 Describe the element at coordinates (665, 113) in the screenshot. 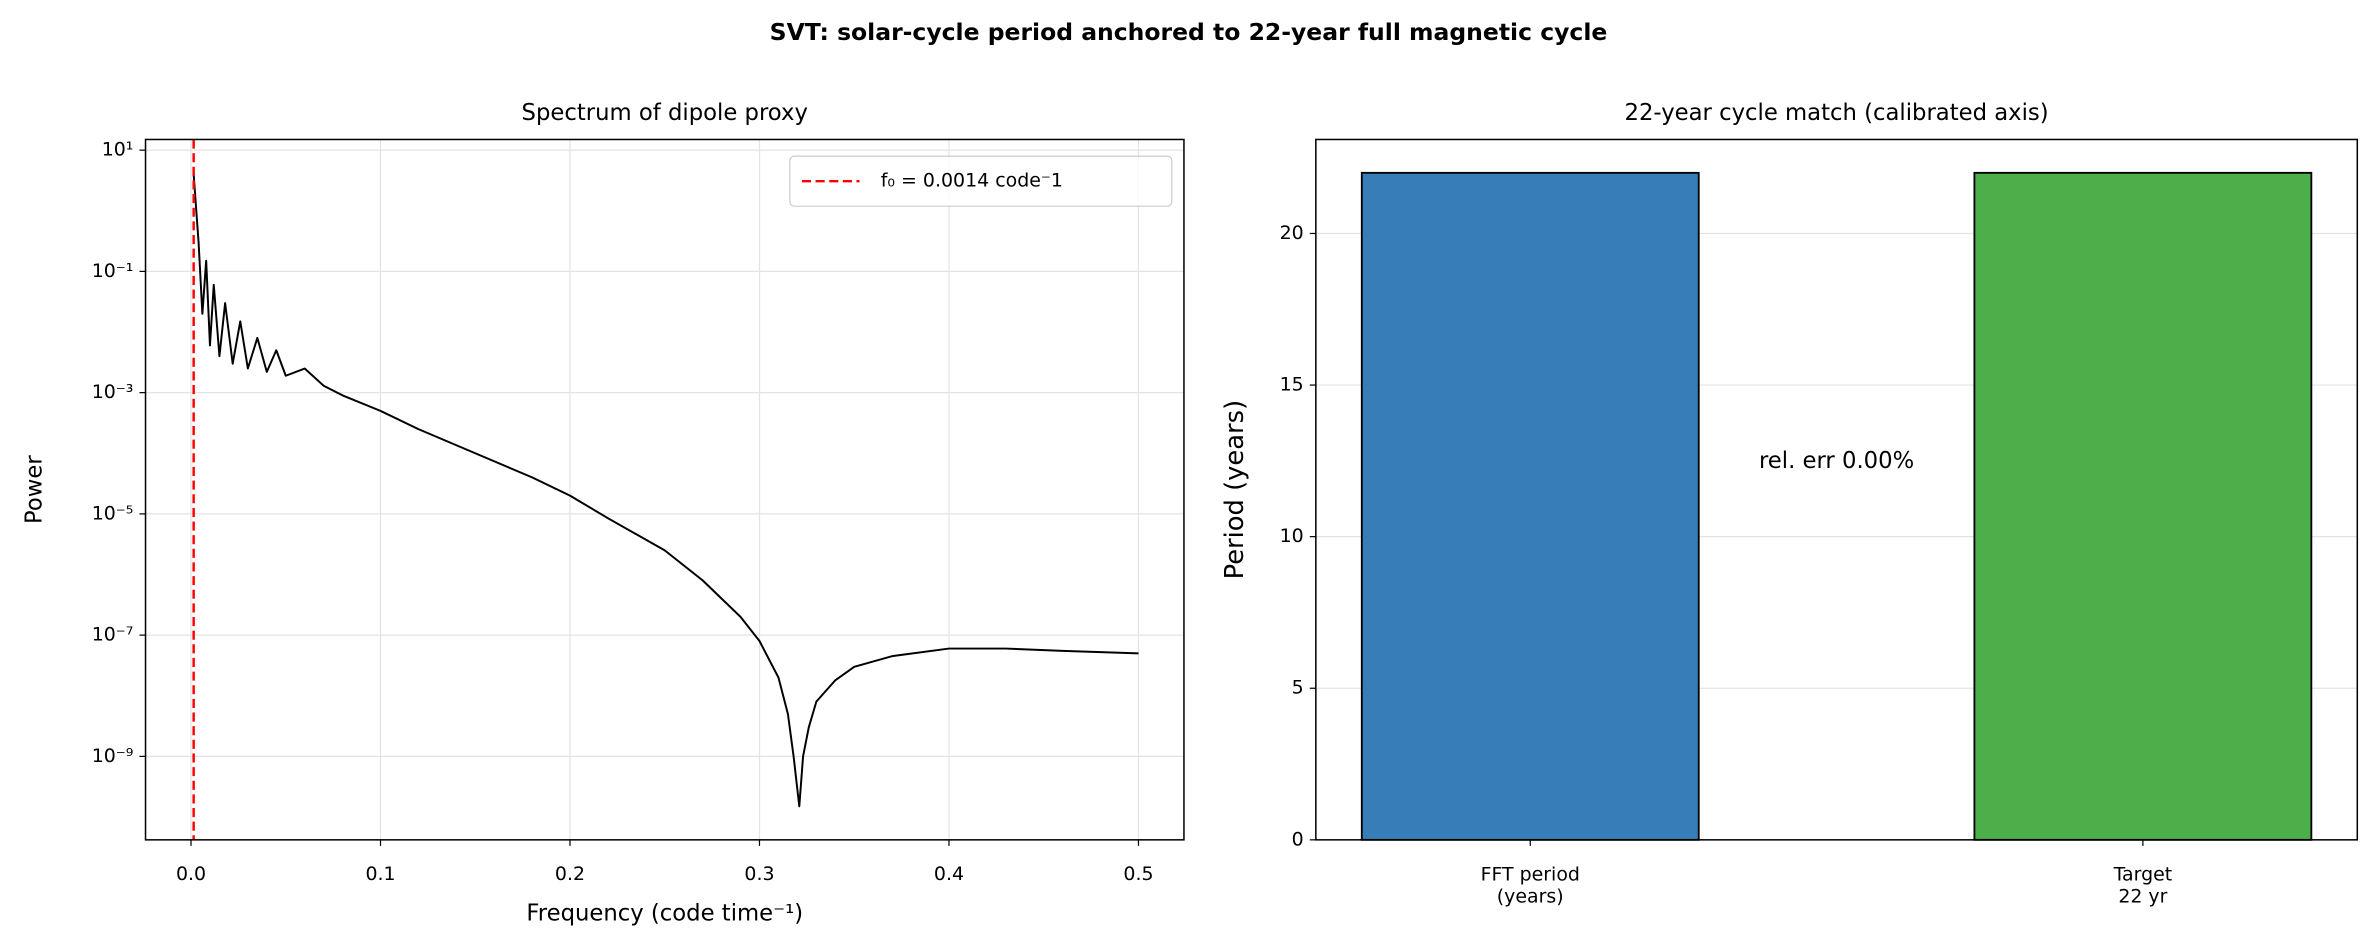

I see `subplot-title: Spectrum of dipole proxy` at that location.